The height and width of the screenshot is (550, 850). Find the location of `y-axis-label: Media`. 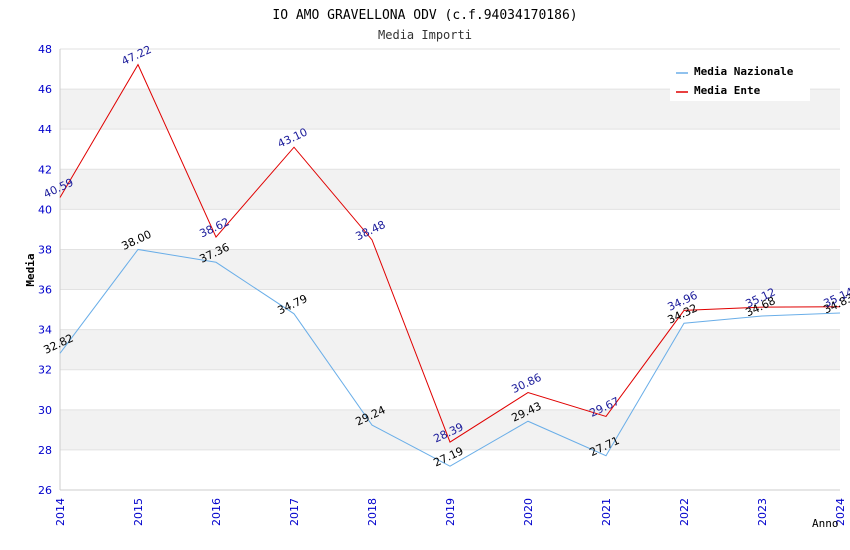

y-axis-label: Media is located at coordinates (30, 269).